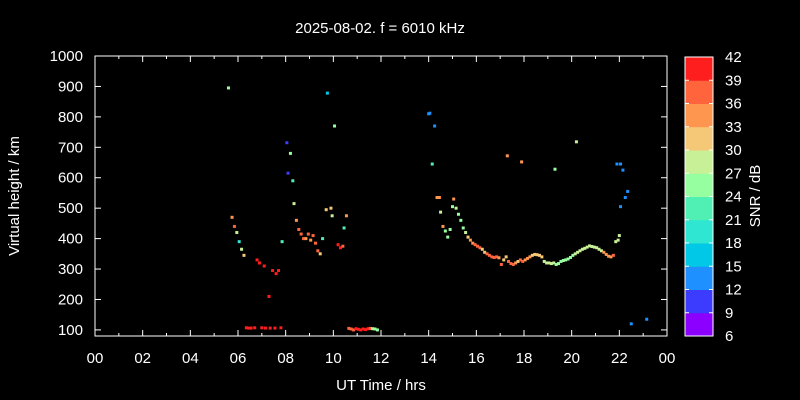 This screenshot has width=800, height=400. What do you see at coordinates (190, 358) in the screenshot?
I see `x-tick-label: 04` at bounding box center [190, 358].